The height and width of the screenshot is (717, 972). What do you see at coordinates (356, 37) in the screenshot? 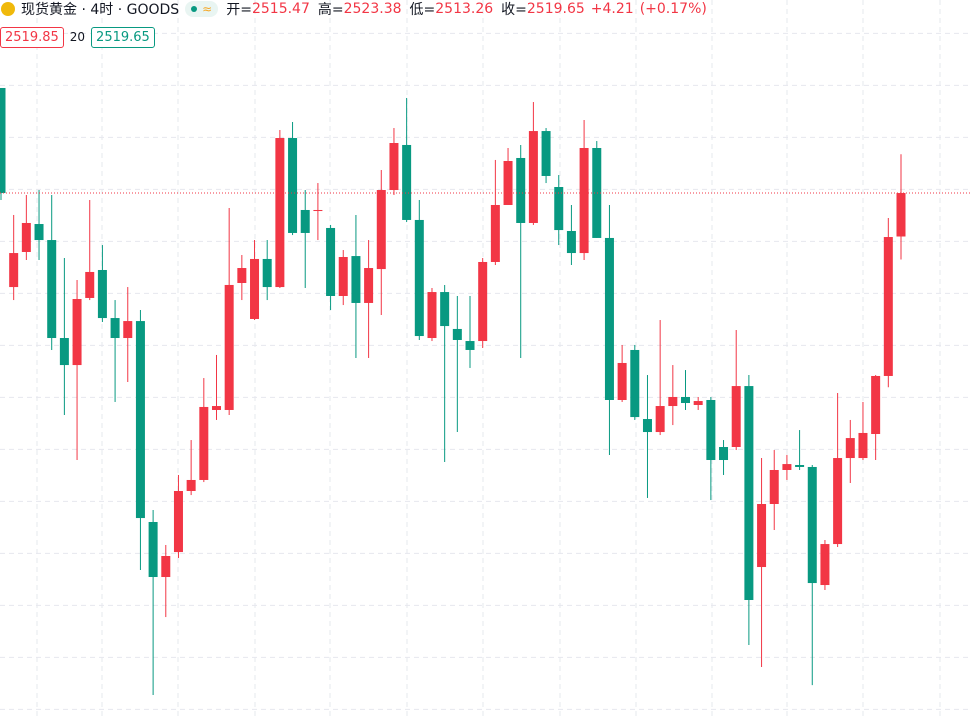
I see `quote-row: 2519.85 20 2519.65` at bounding box center [356, 37].